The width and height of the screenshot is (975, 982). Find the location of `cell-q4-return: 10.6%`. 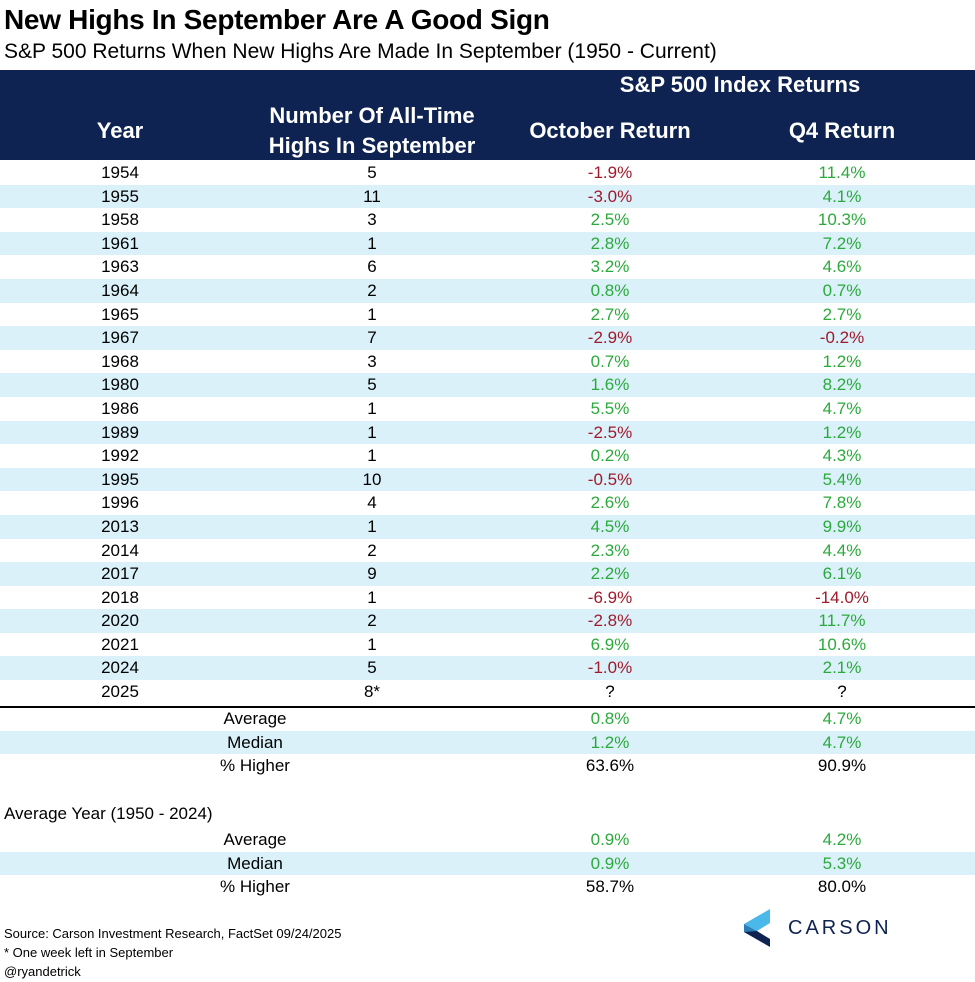

cell-q4-return: 10.6% is located at coordinates (842, 644).